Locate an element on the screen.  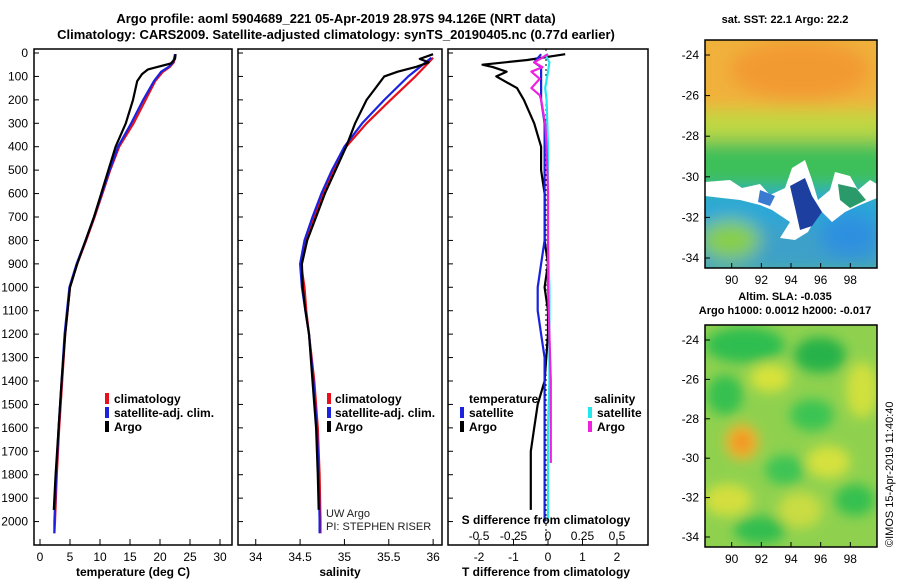
sst-map is located at coordinates (791, 154).